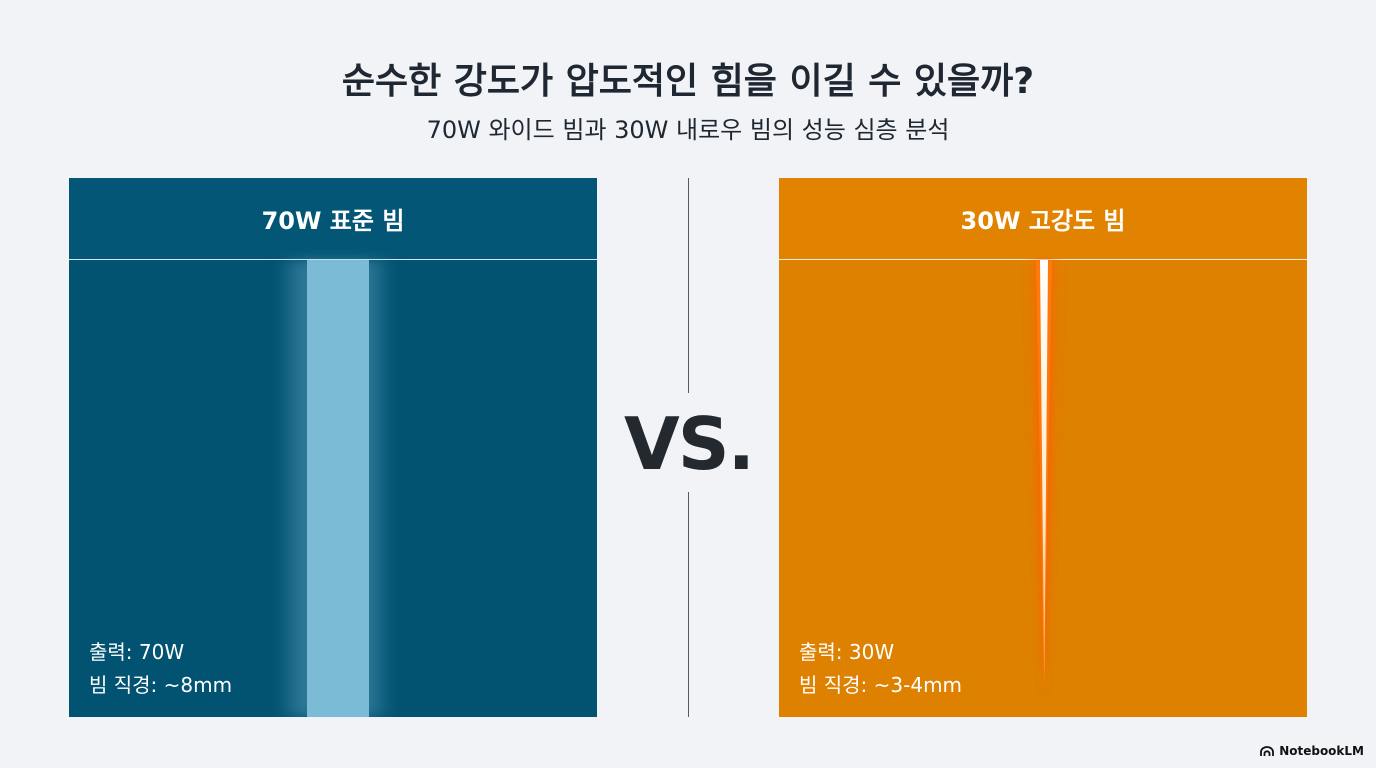  What do you see at coordinates (688, 130) in the screenshot?
I see `page-subtitle: 70W 와이드 빔과 30W 내로우 빔의 성능 심층 분석` at bounding box center [688, 130].